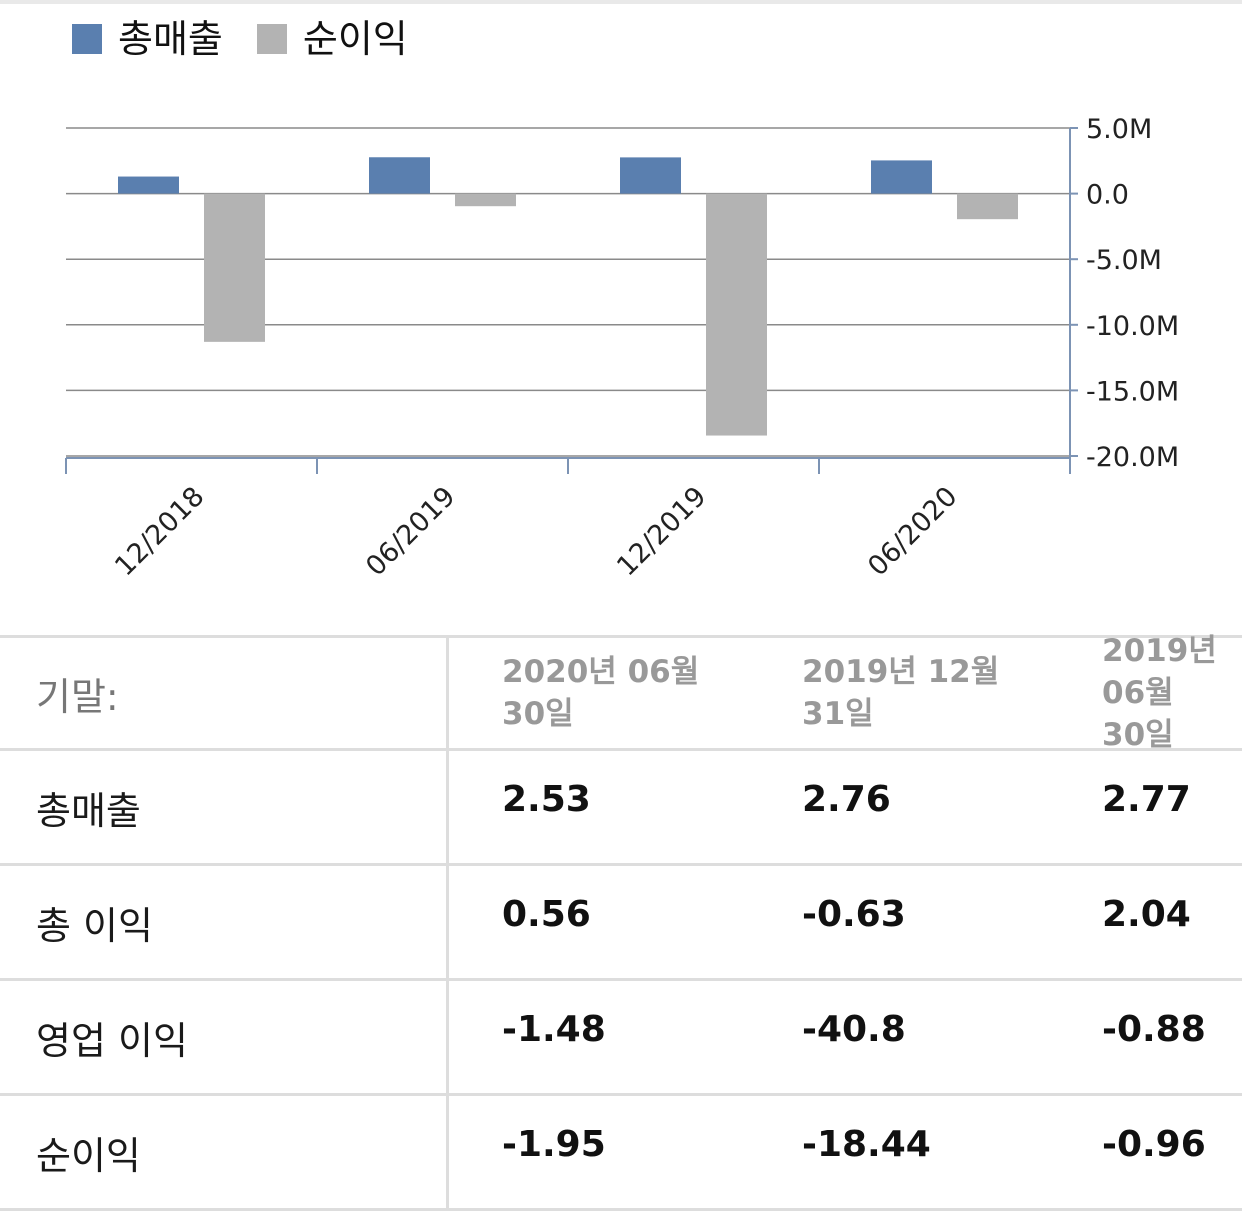 This screenshot has width=1242, height=1222. What do you see at coordinates (1146, 799) in the screenshot?
I see `table-cell: 2.77` at bounding box center [1146, 799].